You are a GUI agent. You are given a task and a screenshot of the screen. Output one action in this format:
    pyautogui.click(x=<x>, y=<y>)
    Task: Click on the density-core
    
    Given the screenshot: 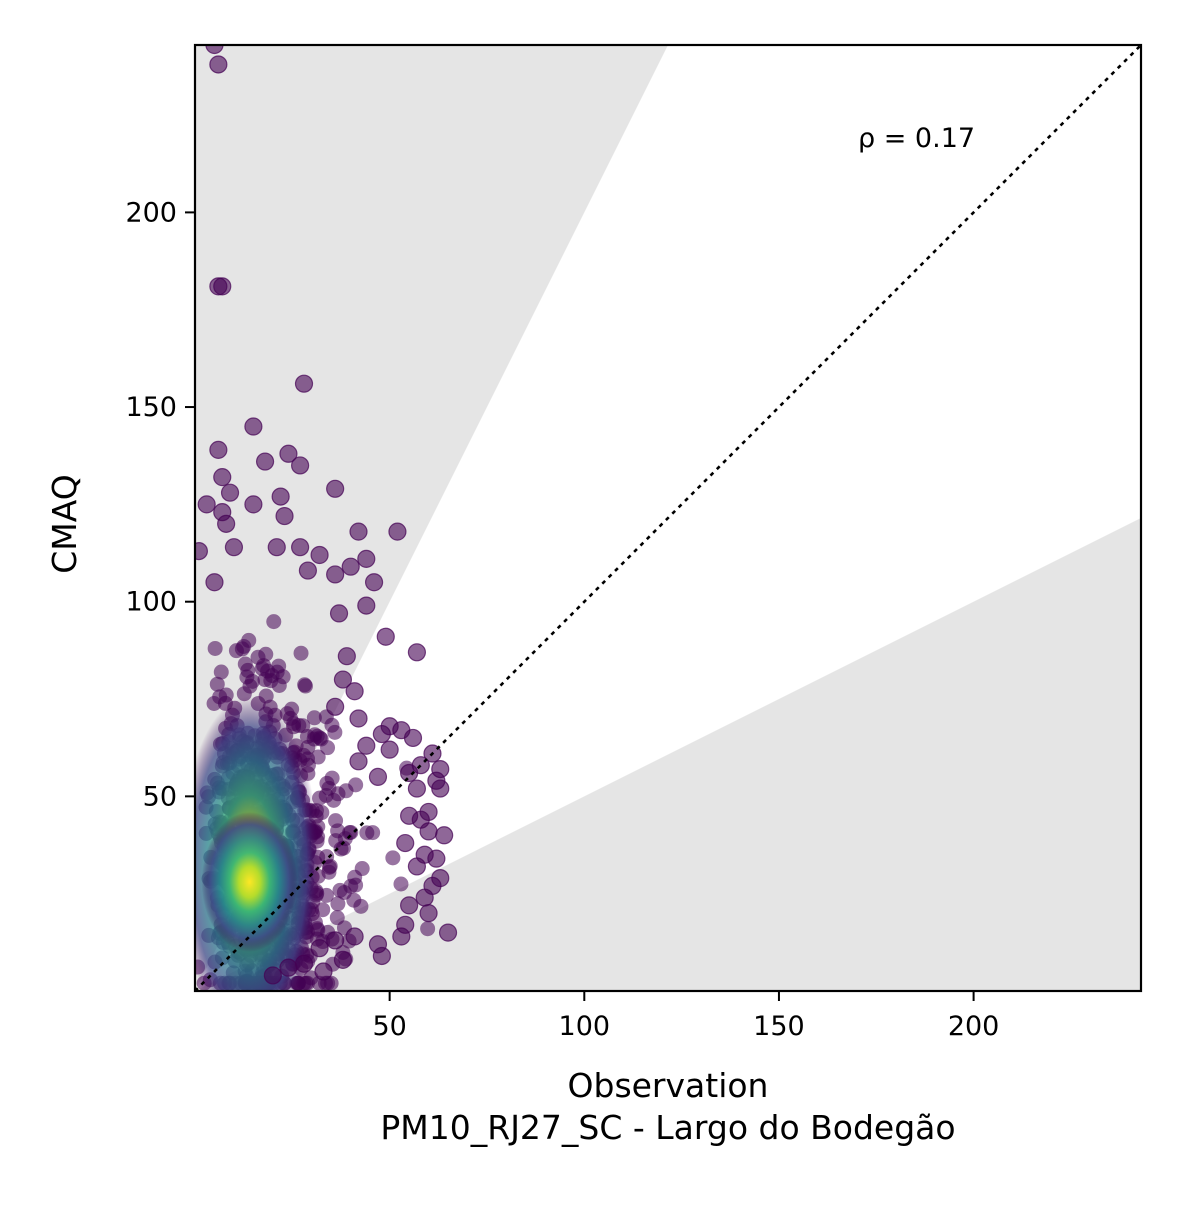 What is the action you would take?
    pyautogui.click(x=249, y=881)
    